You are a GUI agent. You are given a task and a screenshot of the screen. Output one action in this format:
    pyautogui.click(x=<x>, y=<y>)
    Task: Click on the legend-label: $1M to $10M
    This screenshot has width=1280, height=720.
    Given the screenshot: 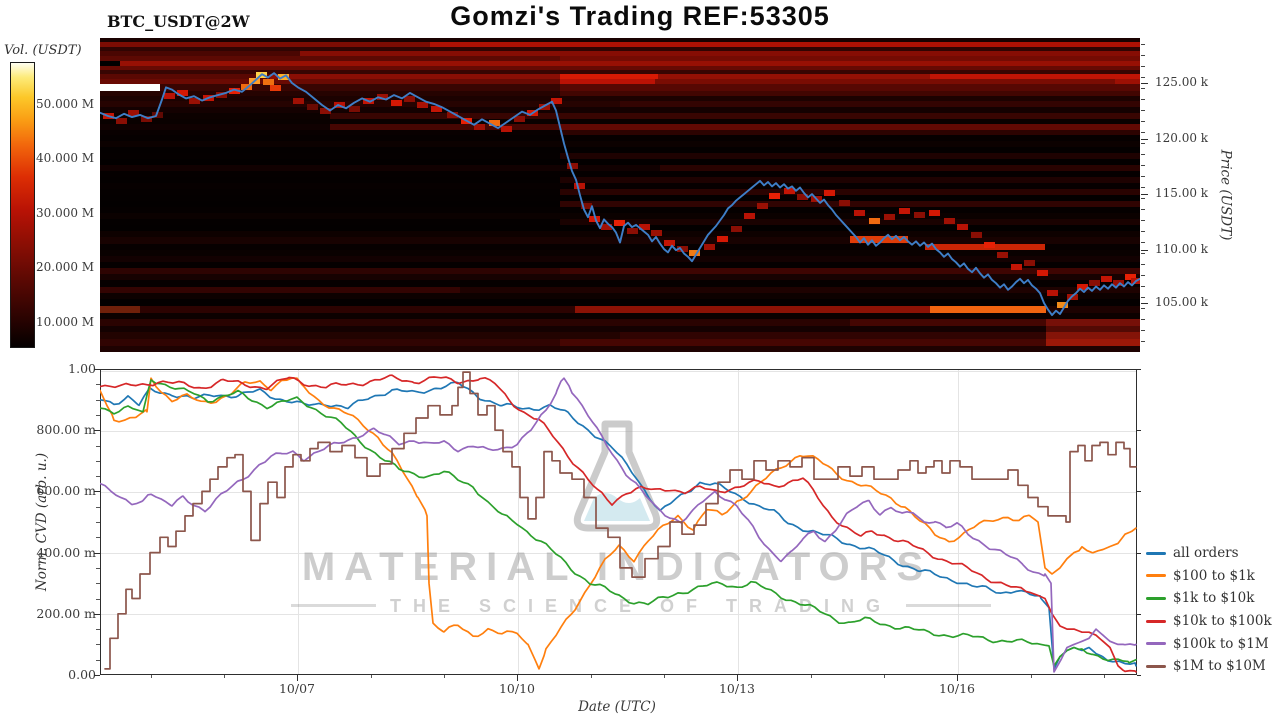 What is the action you would take?
    pyautogui.click(x=1219, y=666)
    